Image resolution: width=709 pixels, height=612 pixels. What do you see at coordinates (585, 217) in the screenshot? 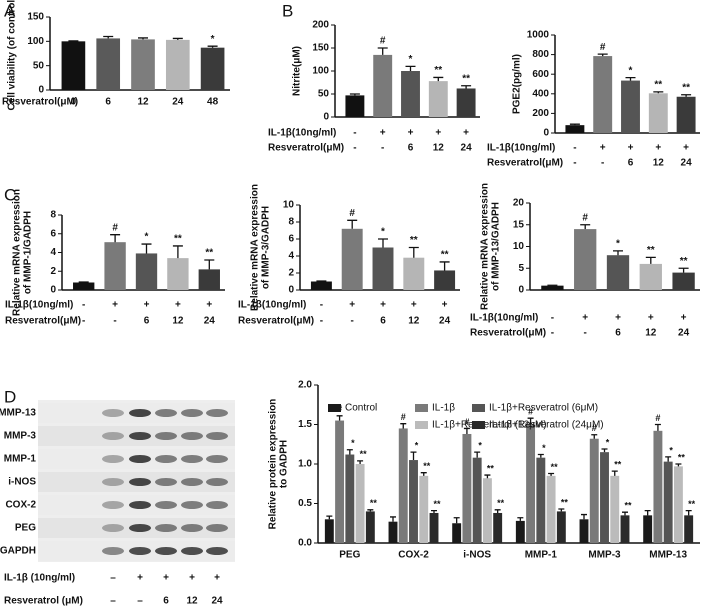
I see `significance-mark: #` at bounding box center [585, 217].